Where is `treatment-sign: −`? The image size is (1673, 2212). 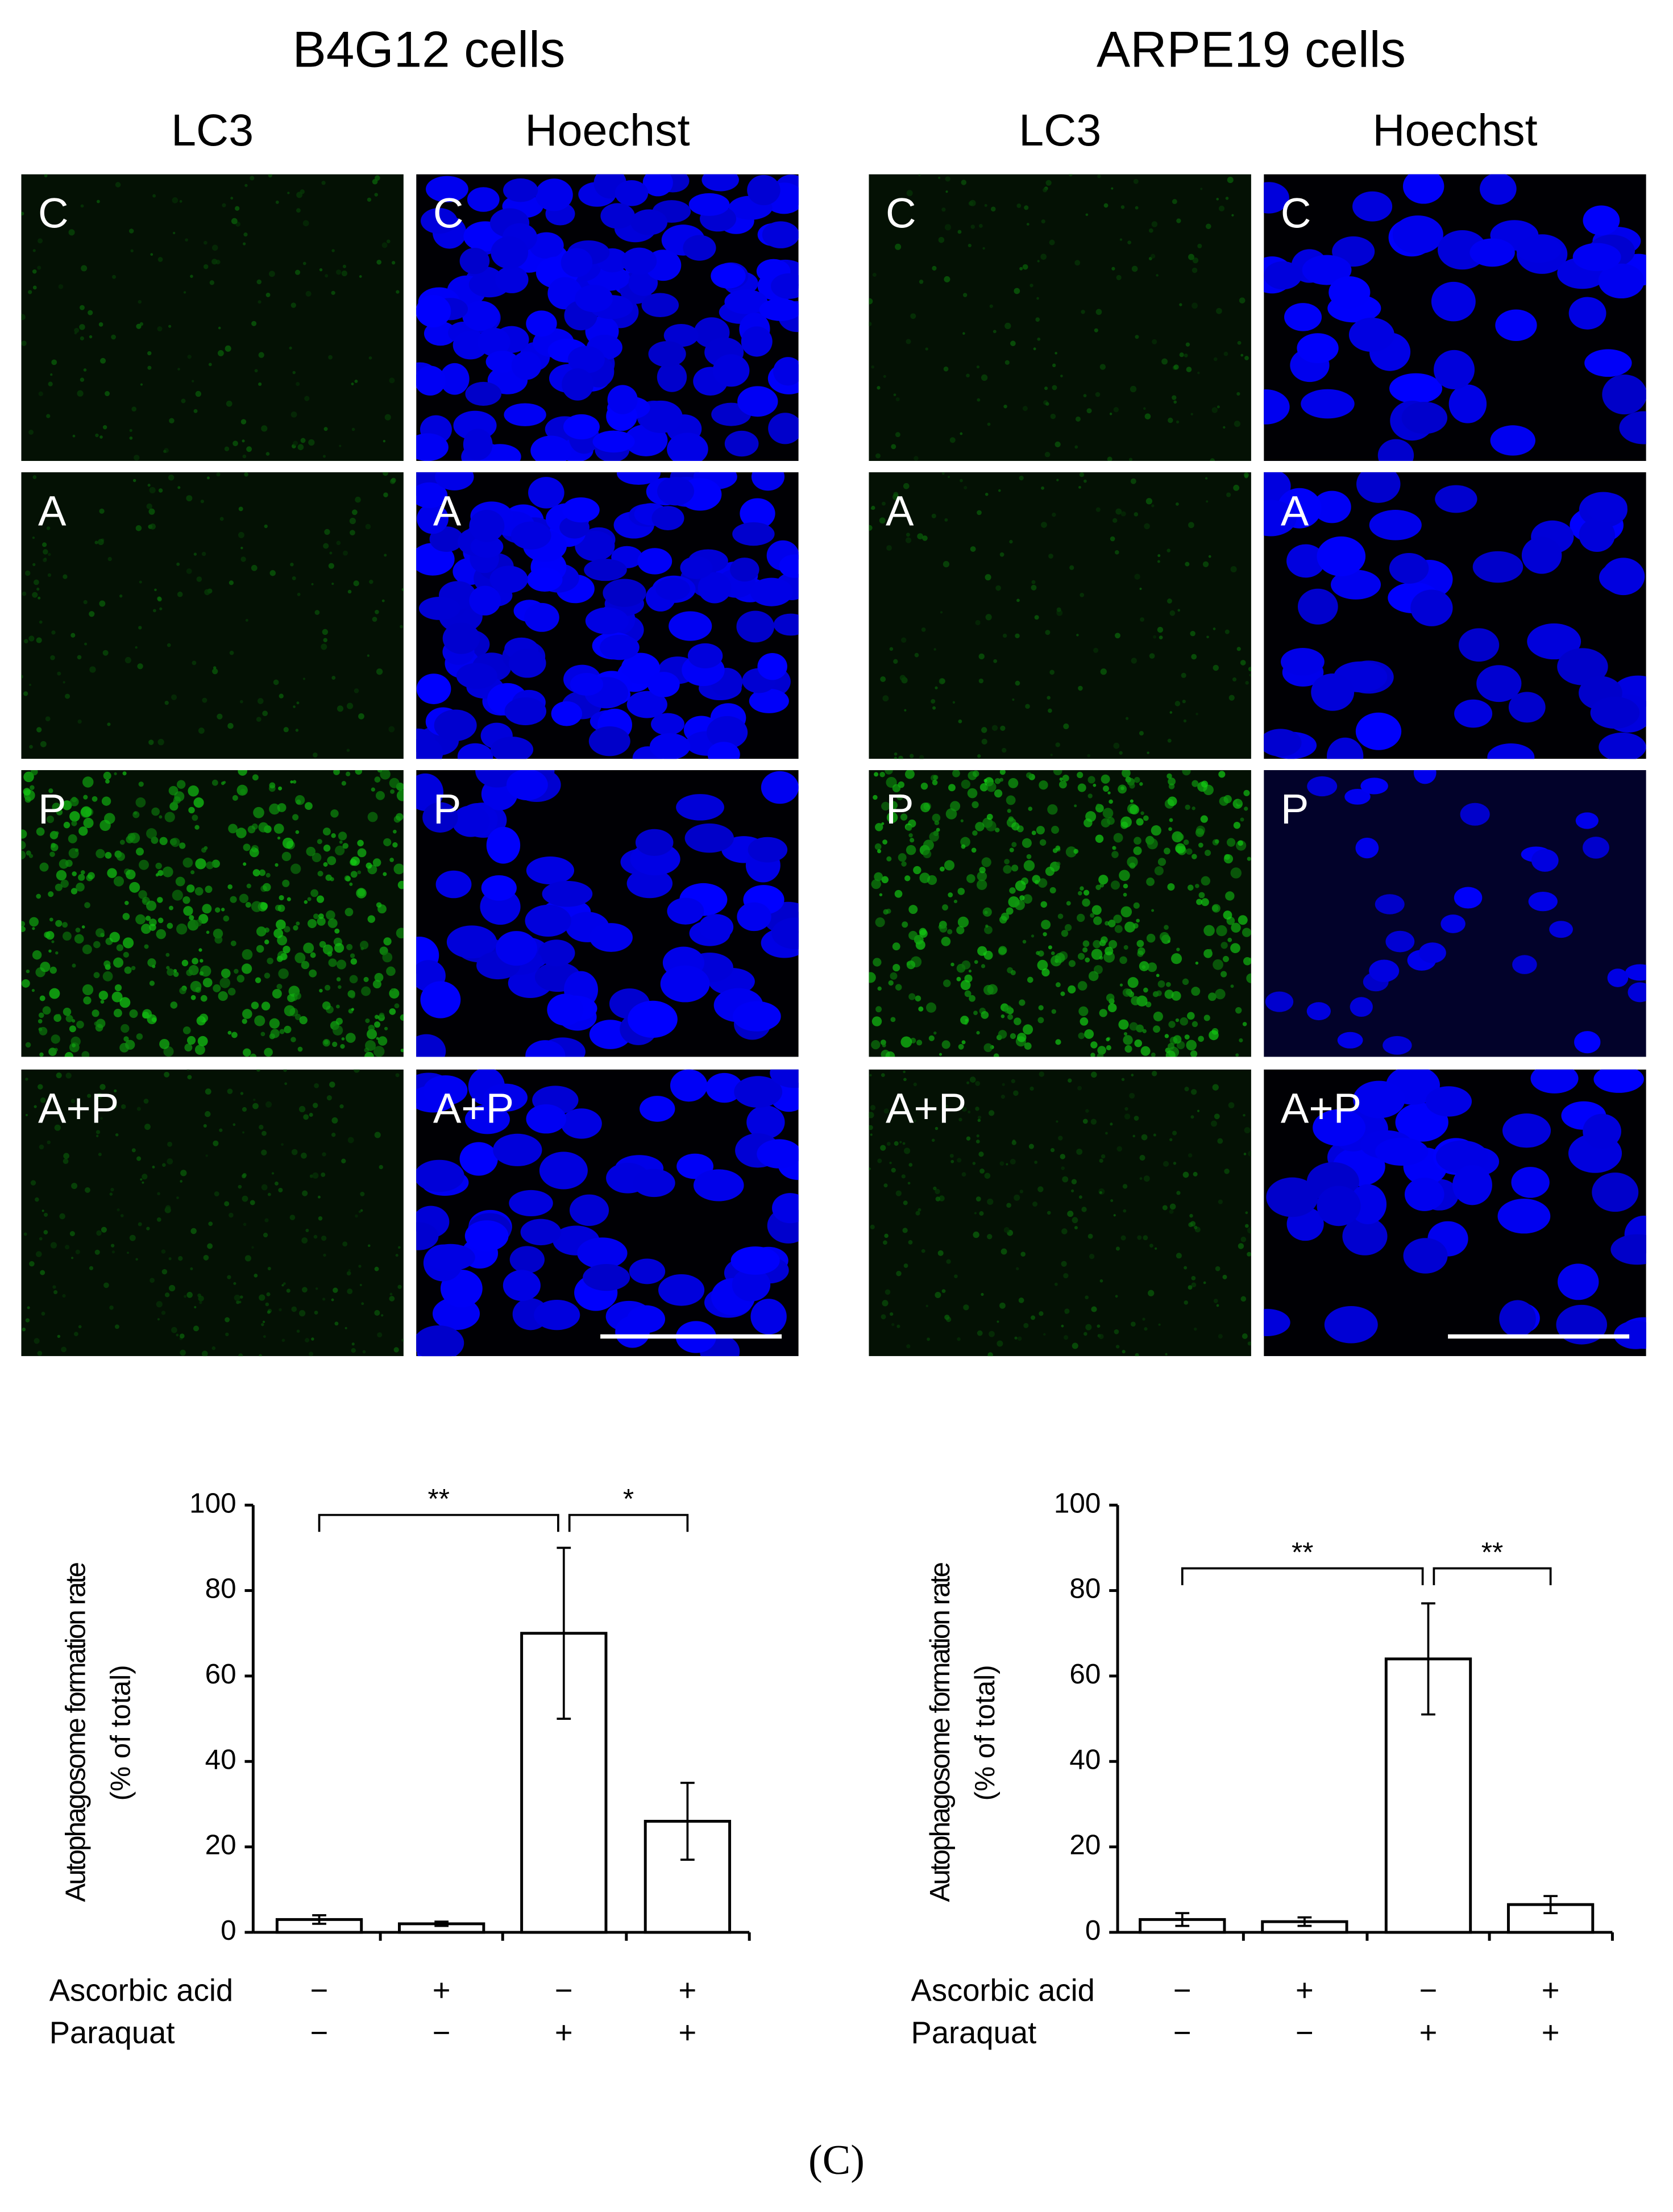
treatment-sign: − is located at coordinates (442, 2033).